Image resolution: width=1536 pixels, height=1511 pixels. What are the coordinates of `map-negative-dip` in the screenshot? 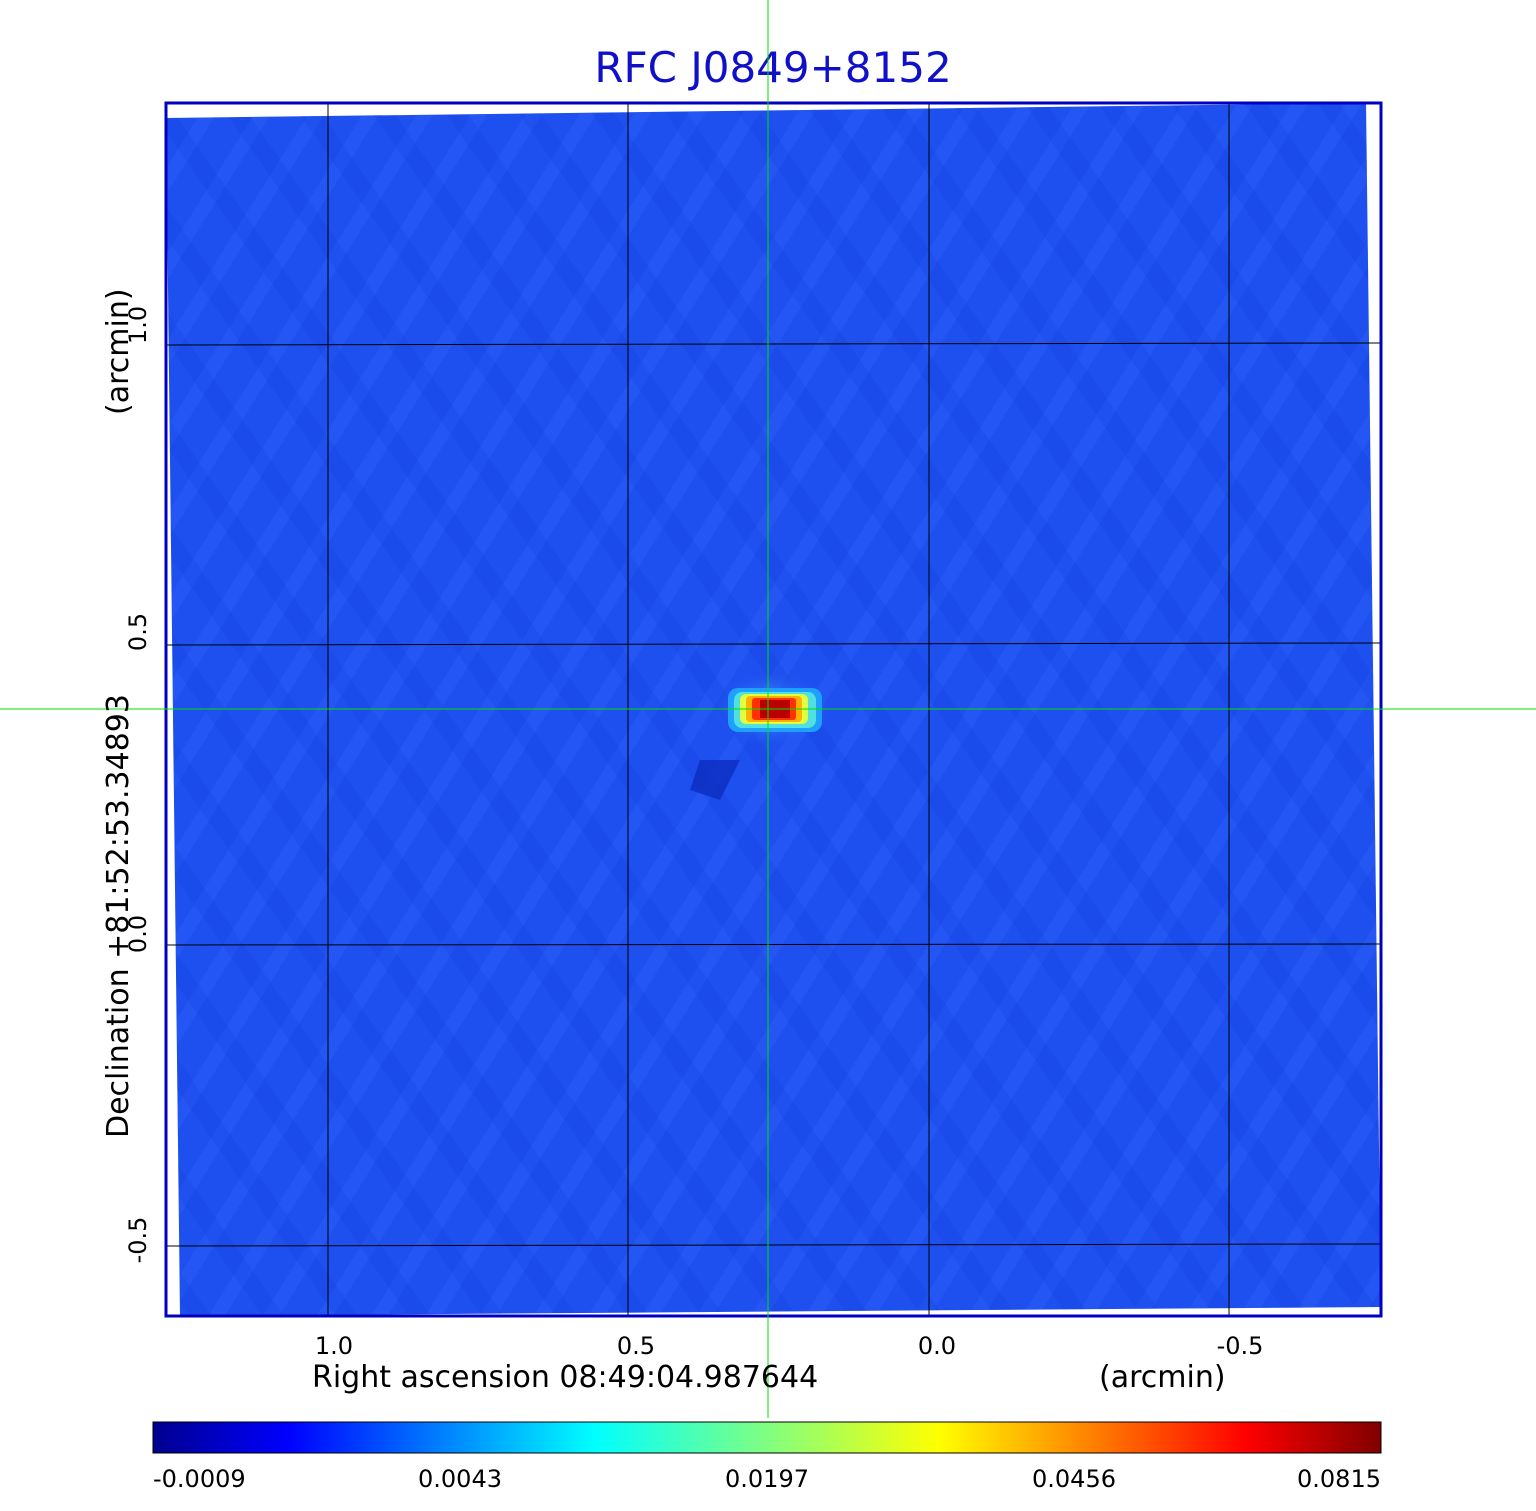 It's located at (715, 780).